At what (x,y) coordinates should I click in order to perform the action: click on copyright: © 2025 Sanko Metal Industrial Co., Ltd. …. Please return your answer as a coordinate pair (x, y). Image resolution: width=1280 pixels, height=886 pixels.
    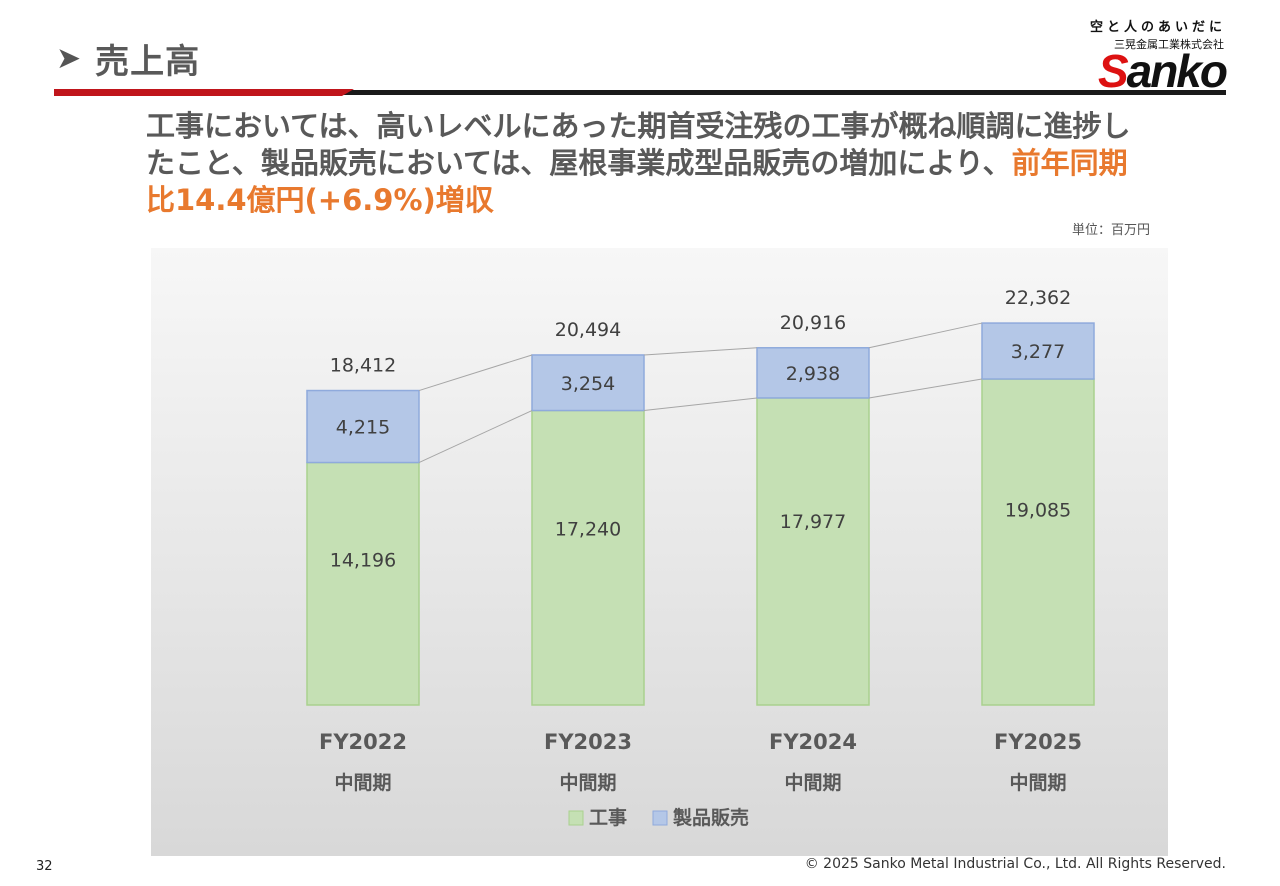
    Looking at the image, I should click on (1015, 864).